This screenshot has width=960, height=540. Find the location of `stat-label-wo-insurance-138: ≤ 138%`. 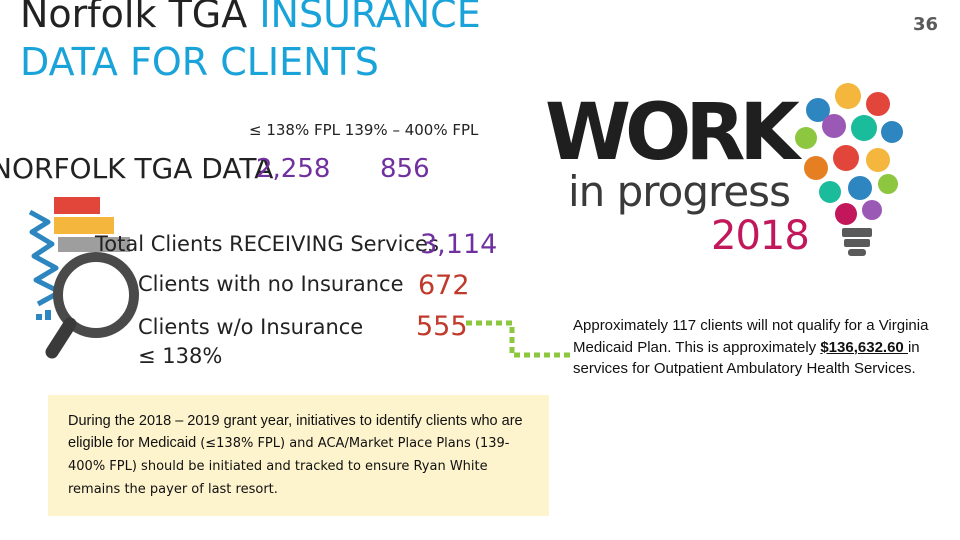

stat-label-wo-insurance-138: ≤ 138% is located at coordinates (180, 356).